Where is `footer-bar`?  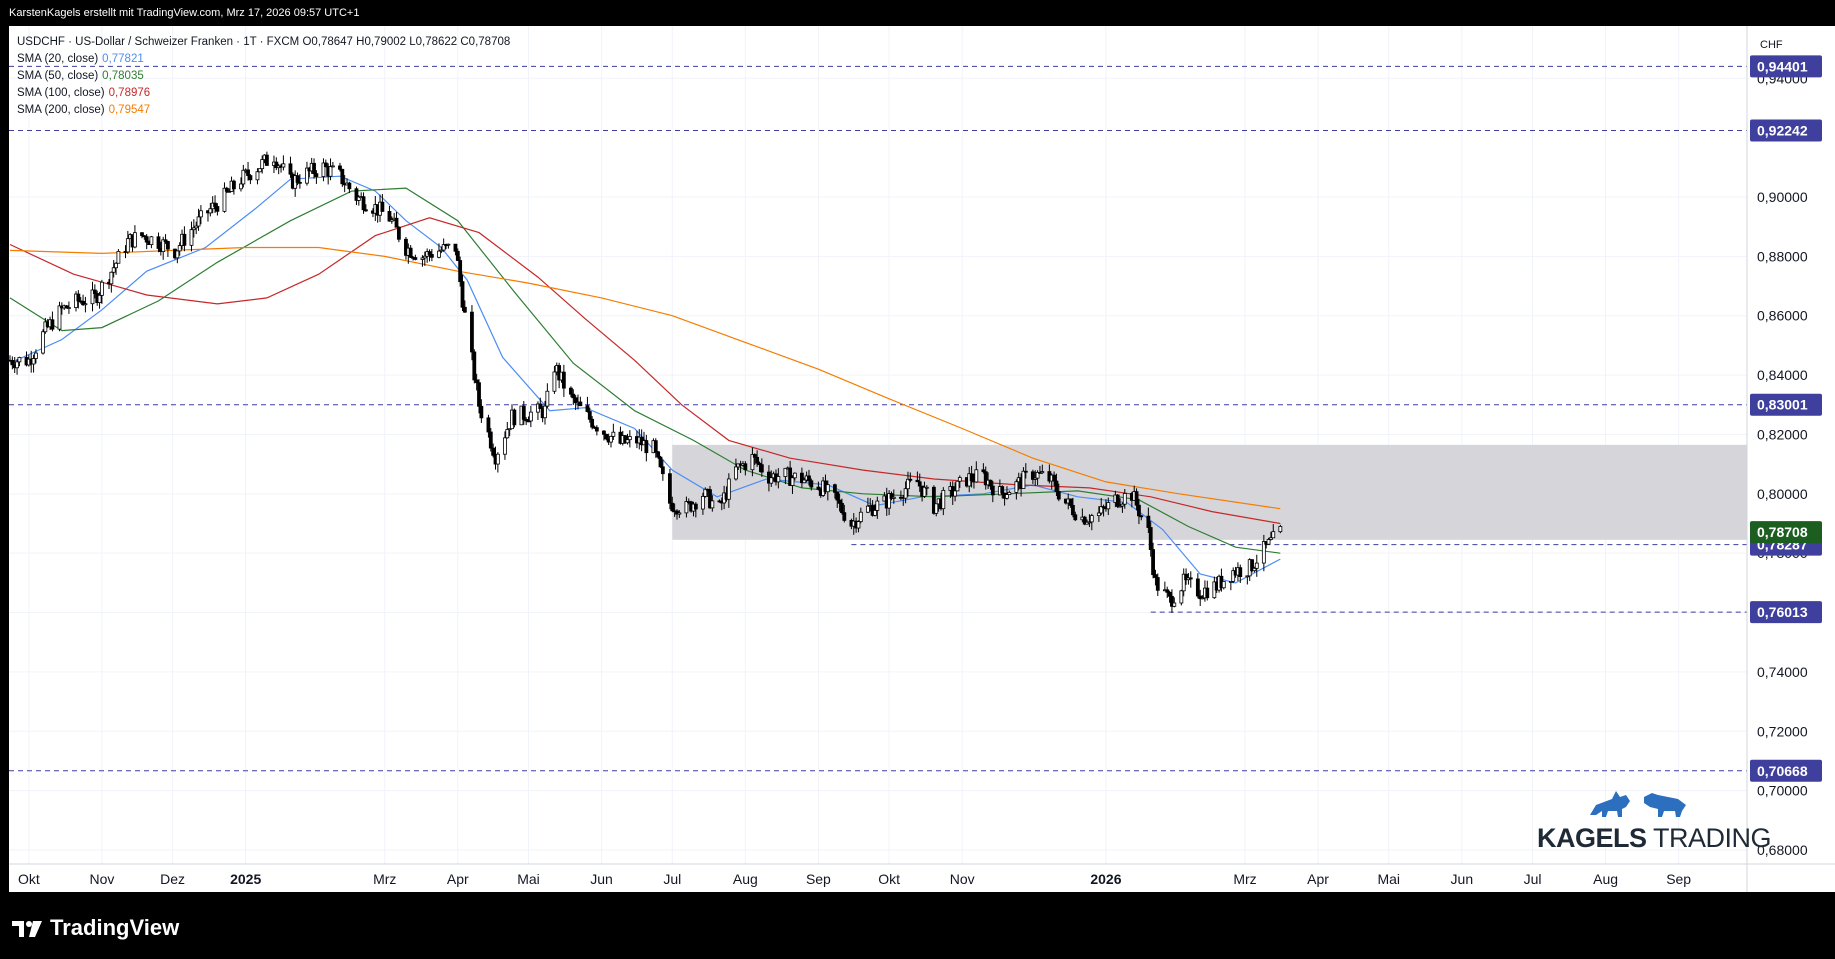
footer-bar is located at coordinates (917, 925).